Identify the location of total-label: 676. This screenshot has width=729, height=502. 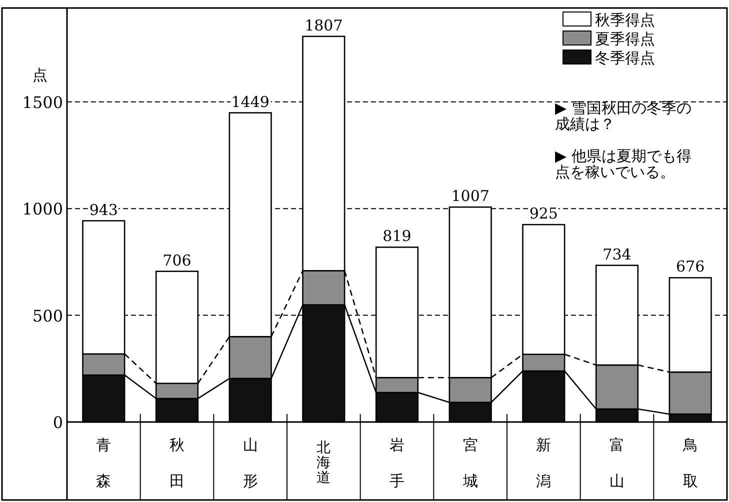
(690, 267).